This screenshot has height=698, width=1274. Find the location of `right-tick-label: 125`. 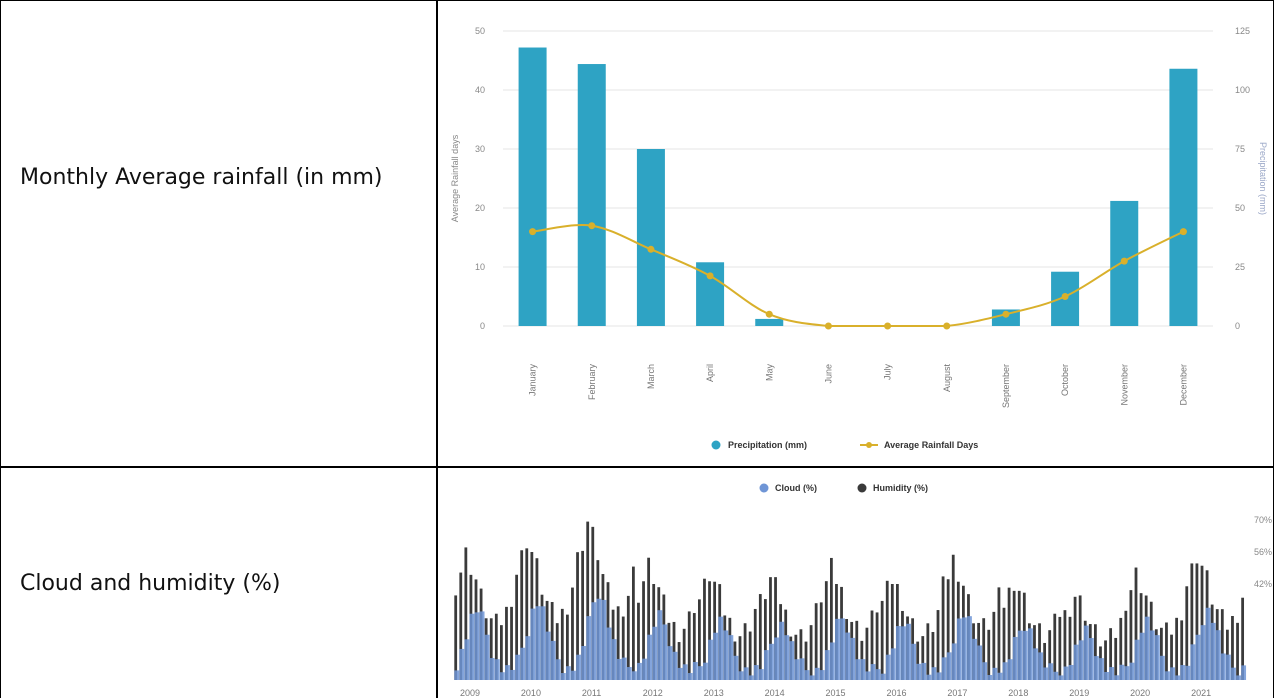

right-tick-label: 125 is located at coordinates (1242, 31).